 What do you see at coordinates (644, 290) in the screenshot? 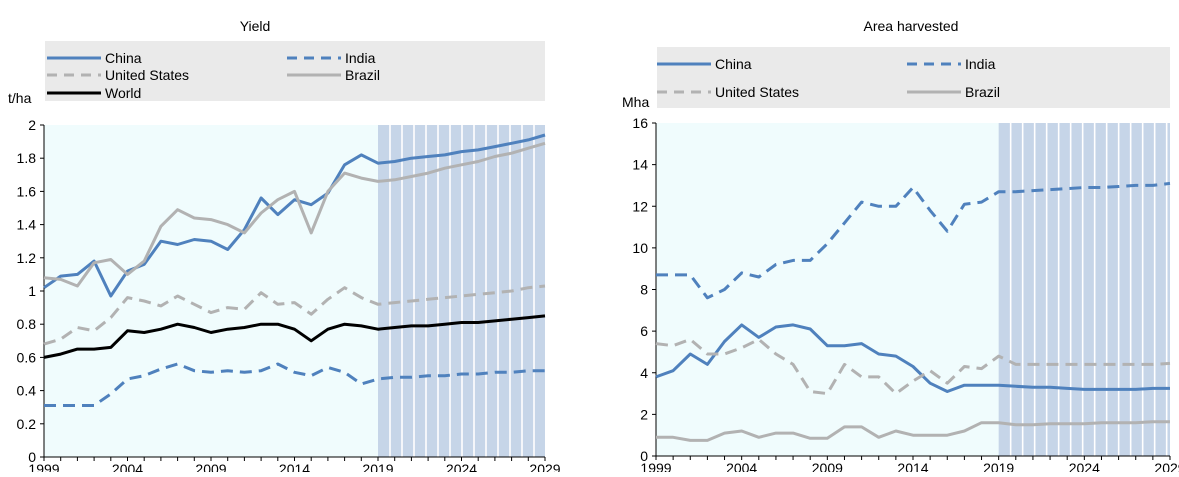
I see `y-tick-label: 8` at bounding box center [644, 290].